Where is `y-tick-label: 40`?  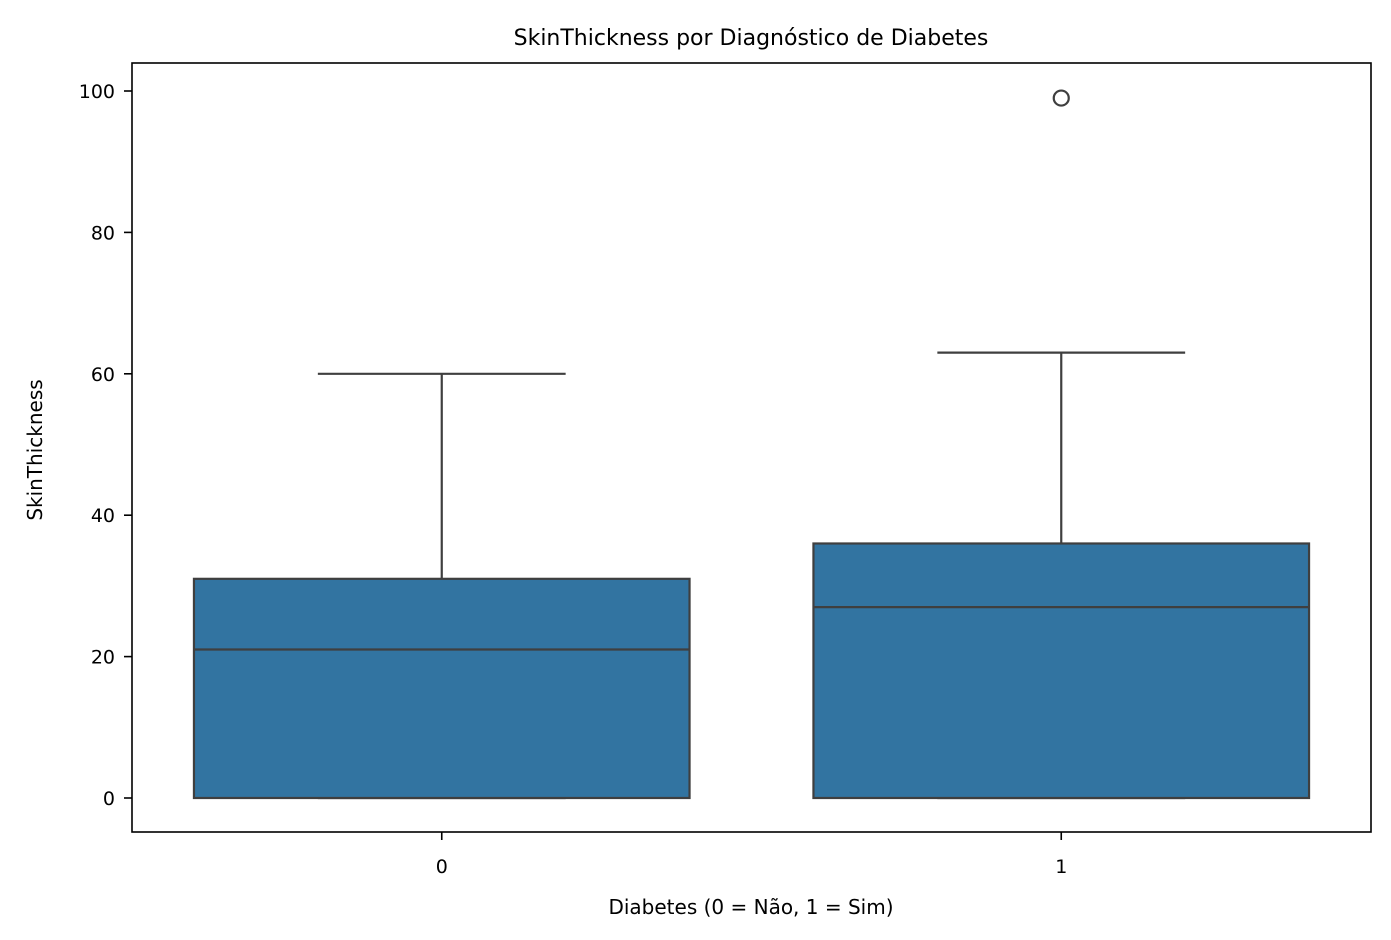
y-tick-label: 40 is located at coordinates (103, 516).